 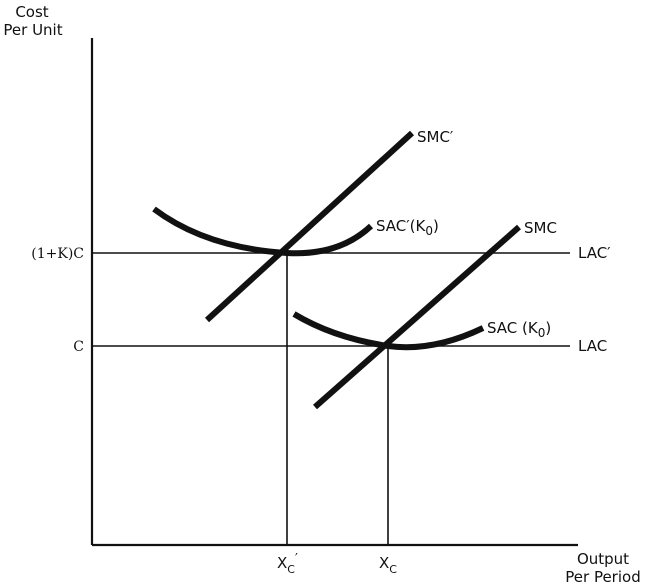 What do you see at coordinates (548, 328) in the screenshot?
I see `sac-label-close: )` at bounding box center [548, 328].